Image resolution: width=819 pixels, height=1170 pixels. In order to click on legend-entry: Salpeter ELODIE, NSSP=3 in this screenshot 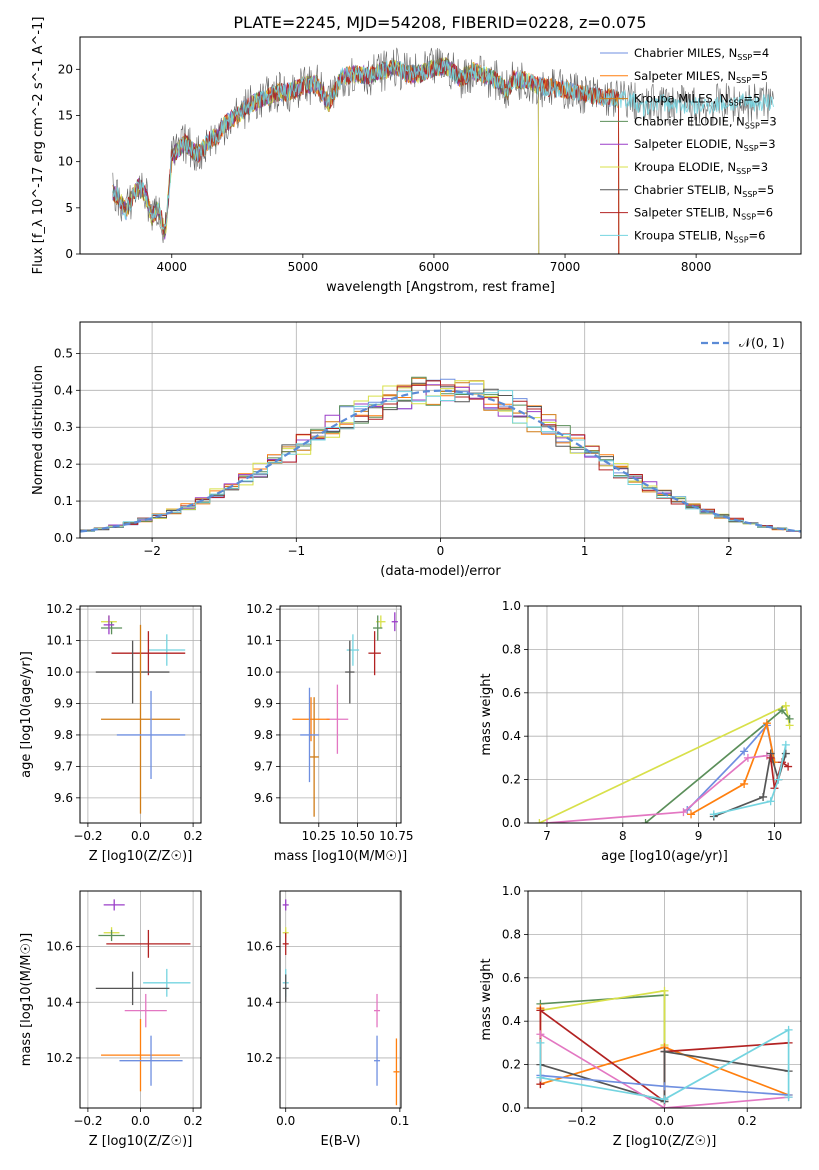, I will do `click(705, 145)`.